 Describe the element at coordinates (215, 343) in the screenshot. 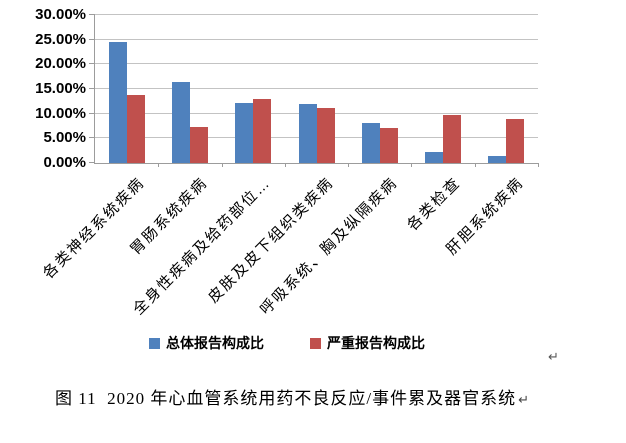

I see `legend-label-total: 总体报告构成比` at that location.